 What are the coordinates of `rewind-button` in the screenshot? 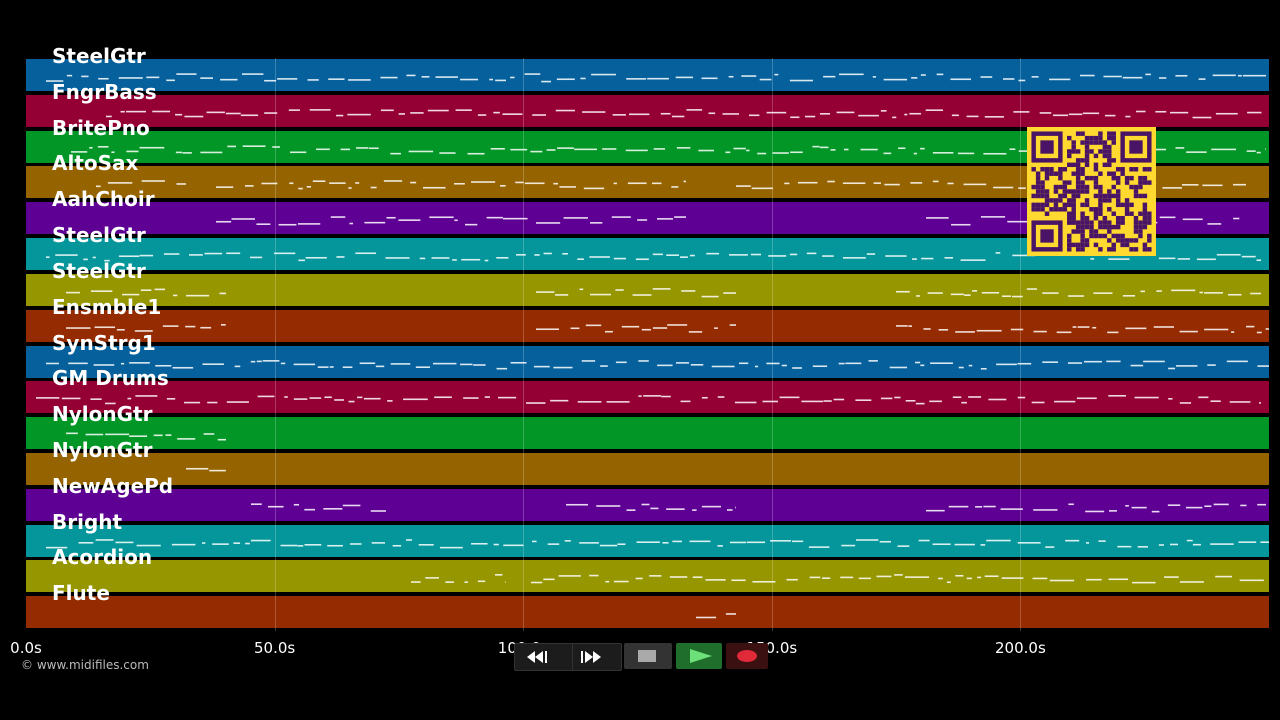 It's located at (544, 657).